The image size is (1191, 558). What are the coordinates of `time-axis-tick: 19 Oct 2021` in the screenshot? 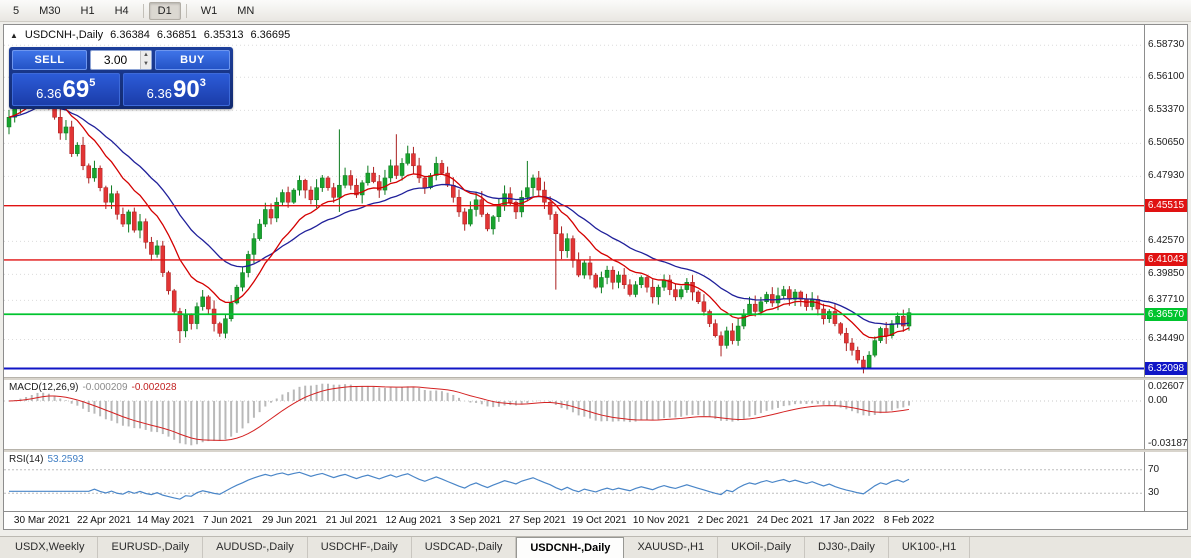 It's located at (599, 520).